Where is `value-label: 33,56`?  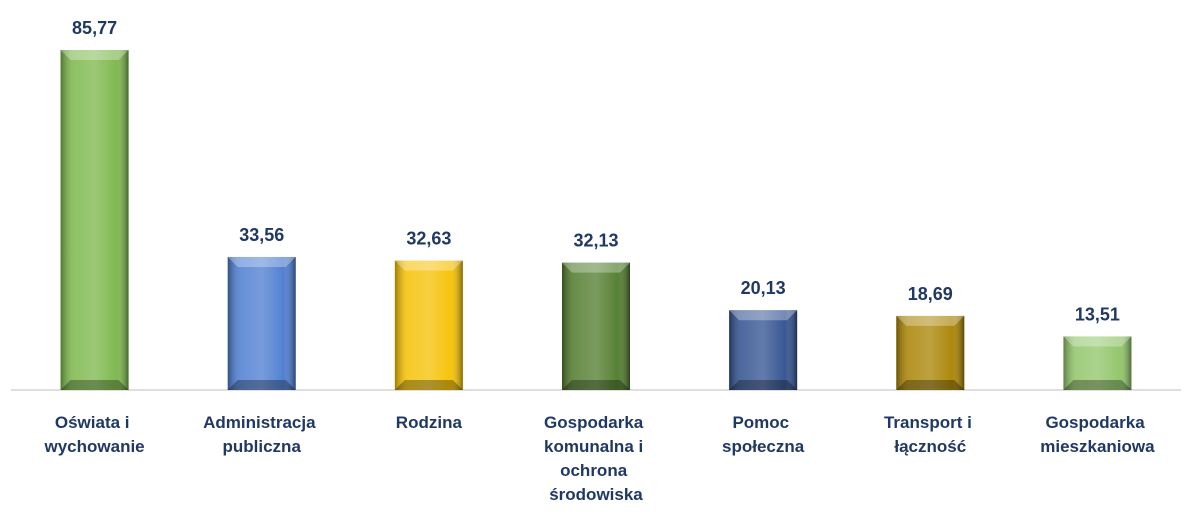
value-label: 33,56 is located at coordinates (261, 235).